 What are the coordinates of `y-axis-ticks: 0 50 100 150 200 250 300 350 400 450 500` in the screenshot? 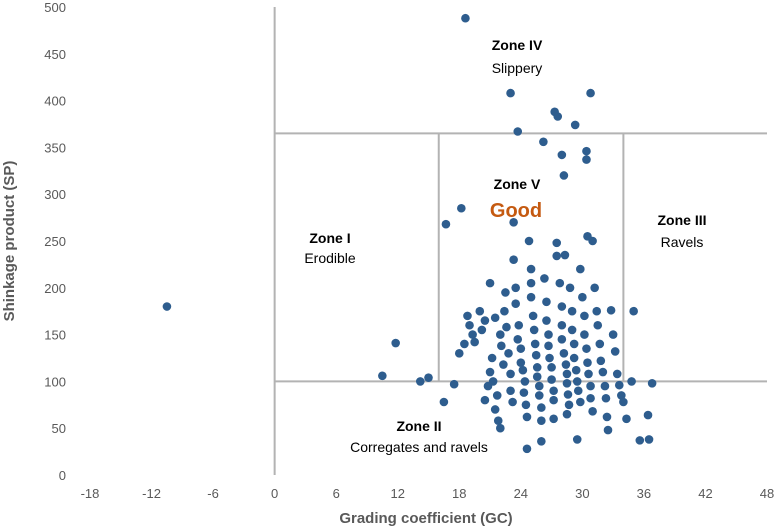 It's located at (55, 241).